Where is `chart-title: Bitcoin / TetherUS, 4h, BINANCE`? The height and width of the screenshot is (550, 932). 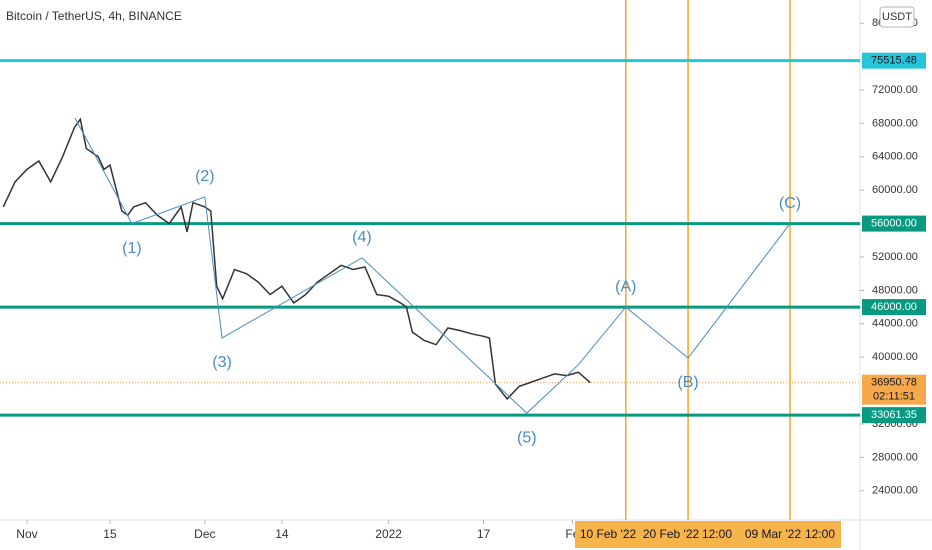 chart-title: Bitcoin / TetherUS, 4h, BINANCE is located at coordinates (94, 16).